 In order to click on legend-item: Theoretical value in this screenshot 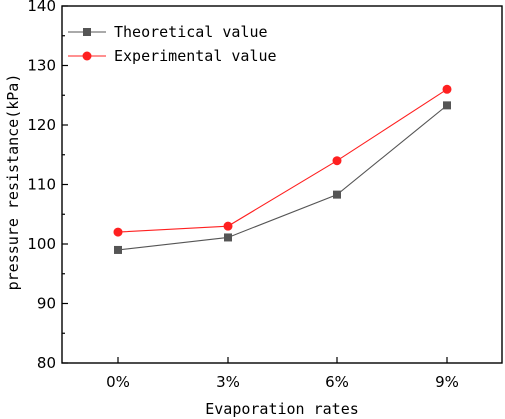, I will do `click(168, 32)`.